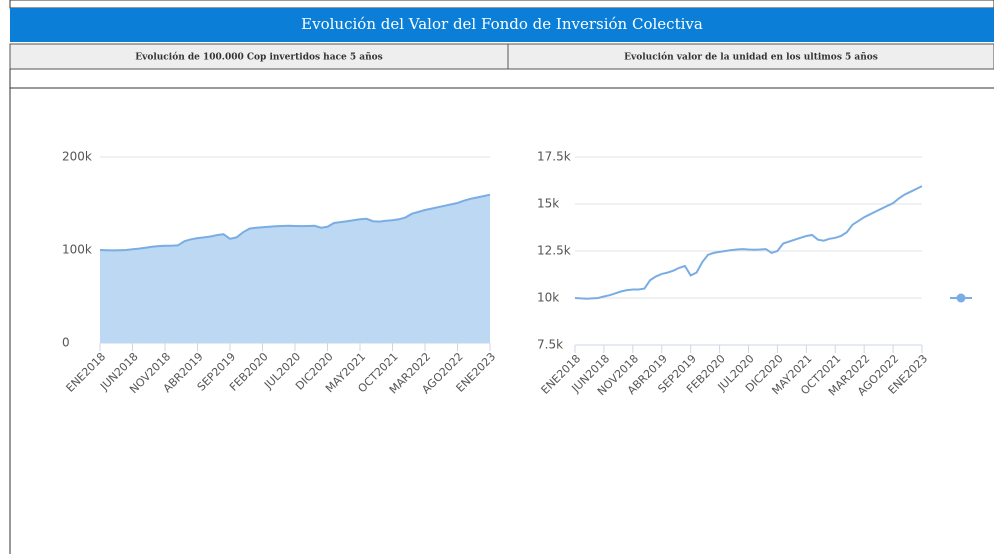 The width and height of the screenshot is (994, 554). What do you see at coordinates (550, 345) in the screenshot?
I see `y-tick-label: 7.5k` at bounding box center [550, 345].